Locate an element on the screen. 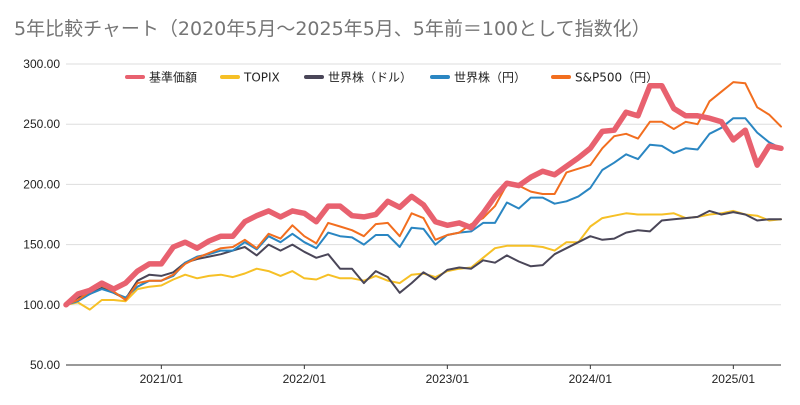 The image size is (800, 405). y-tick-label: 300.00 is located at coordinates (41, 64).